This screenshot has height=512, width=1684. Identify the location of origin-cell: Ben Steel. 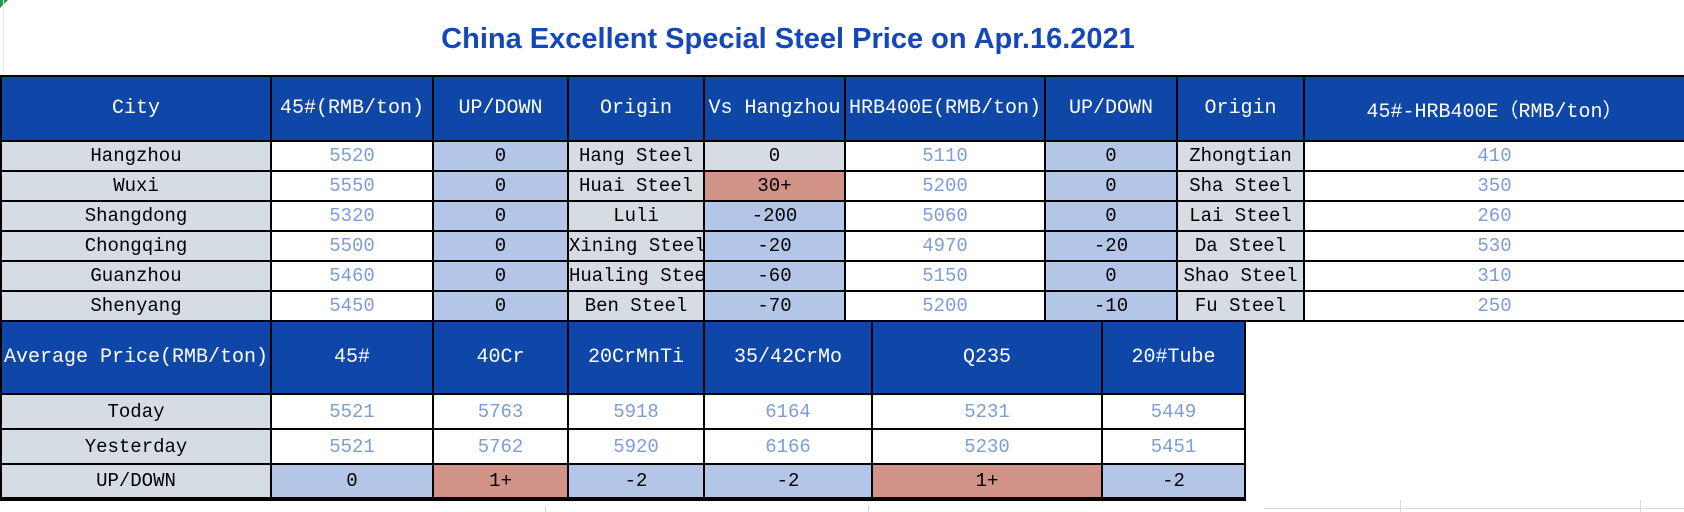
(636, 306).